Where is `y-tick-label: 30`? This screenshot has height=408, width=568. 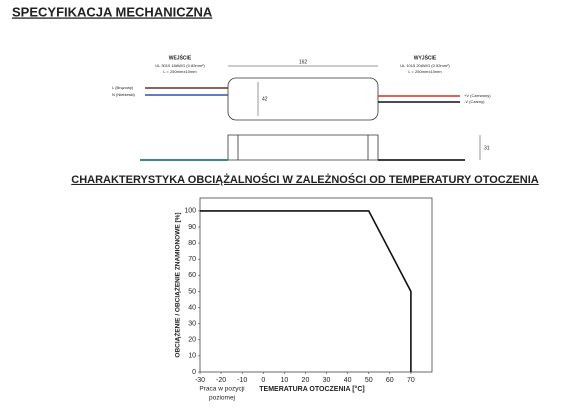
y-tick-label: 30 is located at coordinates (192, 324).